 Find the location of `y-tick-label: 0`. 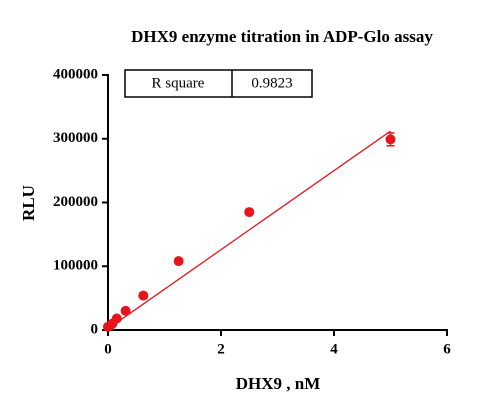

y-tick-label: 0 is located at coordinates (95, 329).